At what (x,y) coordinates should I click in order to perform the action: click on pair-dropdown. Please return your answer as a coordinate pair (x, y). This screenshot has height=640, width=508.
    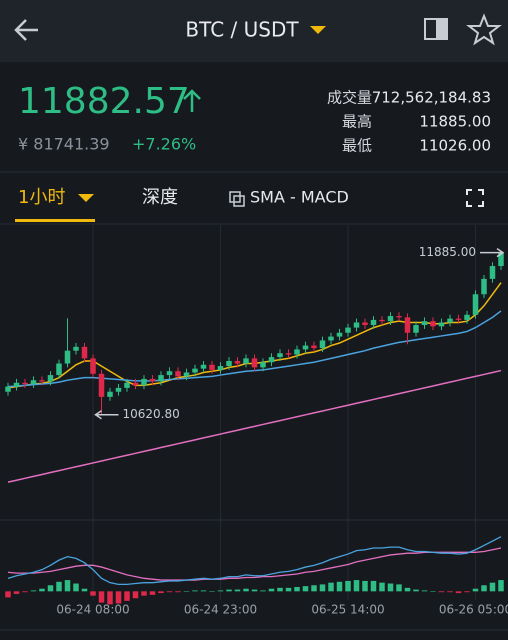
    Looking at the image, I should click on (318, 30).